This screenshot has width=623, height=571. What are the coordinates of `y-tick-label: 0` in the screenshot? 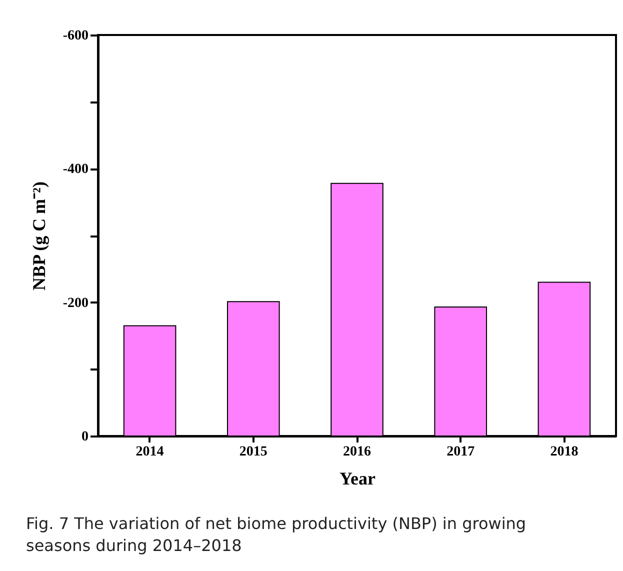 It's located at (85, 437).